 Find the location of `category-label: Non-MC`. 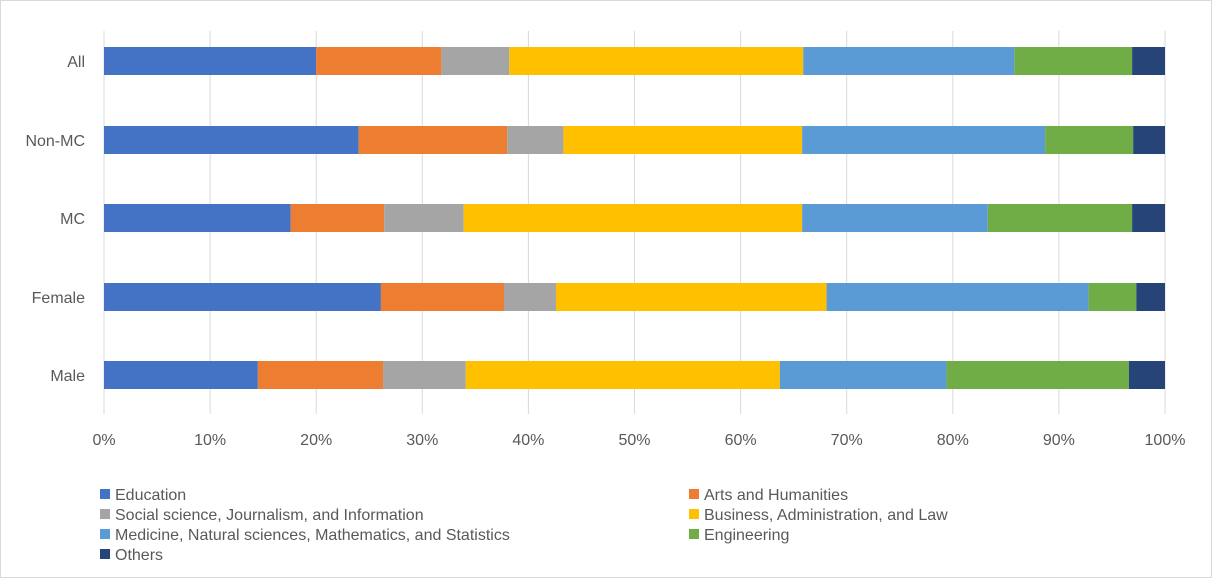

category-label: Non-MC is located at coordinates (55, 141).